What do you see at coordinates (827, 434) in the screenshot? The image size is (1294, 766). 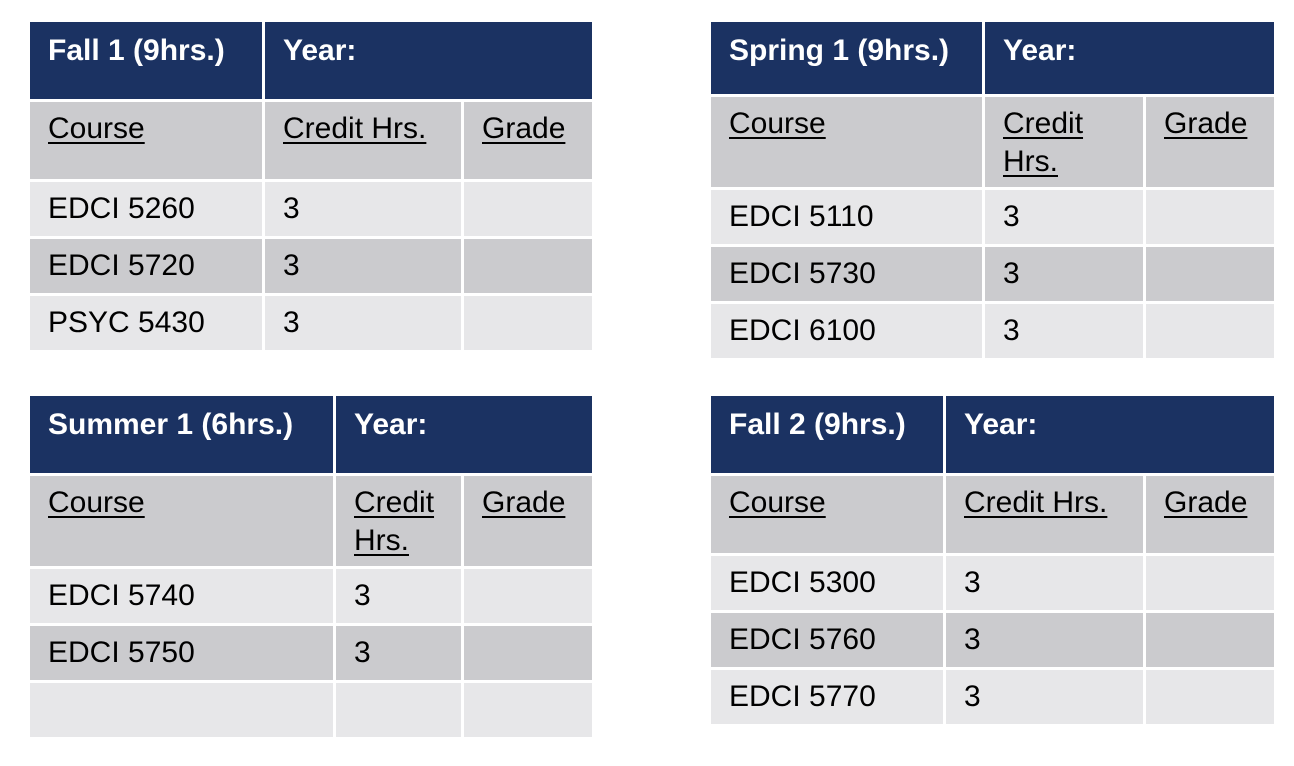 I see `term-title: Fall 2 (9hrs.)` at bounding box center [827, 434].